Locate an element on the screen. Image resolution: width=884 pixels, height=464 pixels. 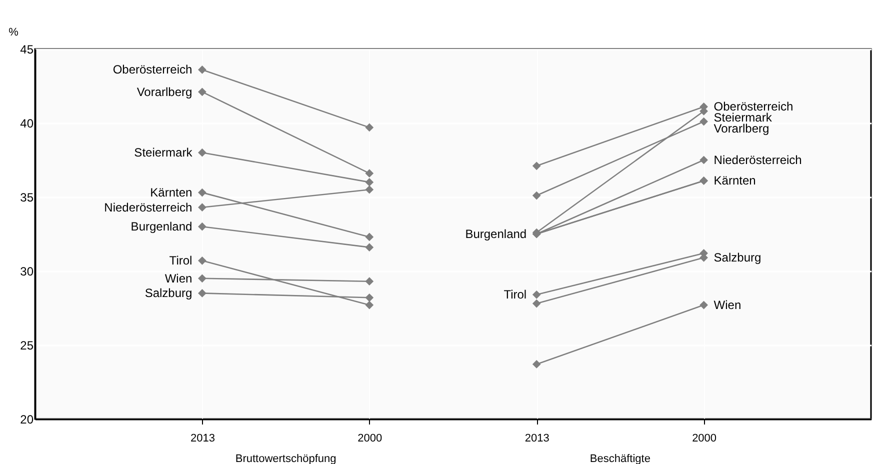
series-label: Vorarlberg is located at coordinates (164, 91).